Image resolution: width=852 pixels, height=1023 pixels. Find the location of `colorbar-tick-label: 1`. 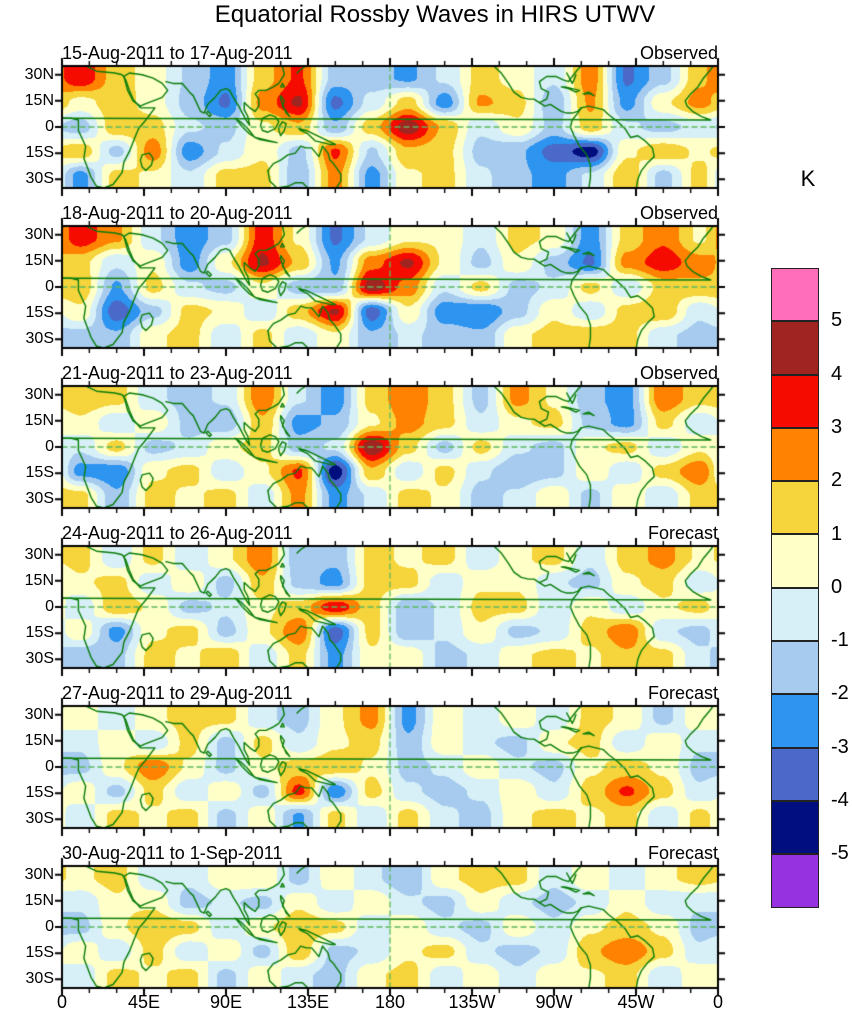

colorbar-tick-label: 1 is located at coordinates (837, 533).